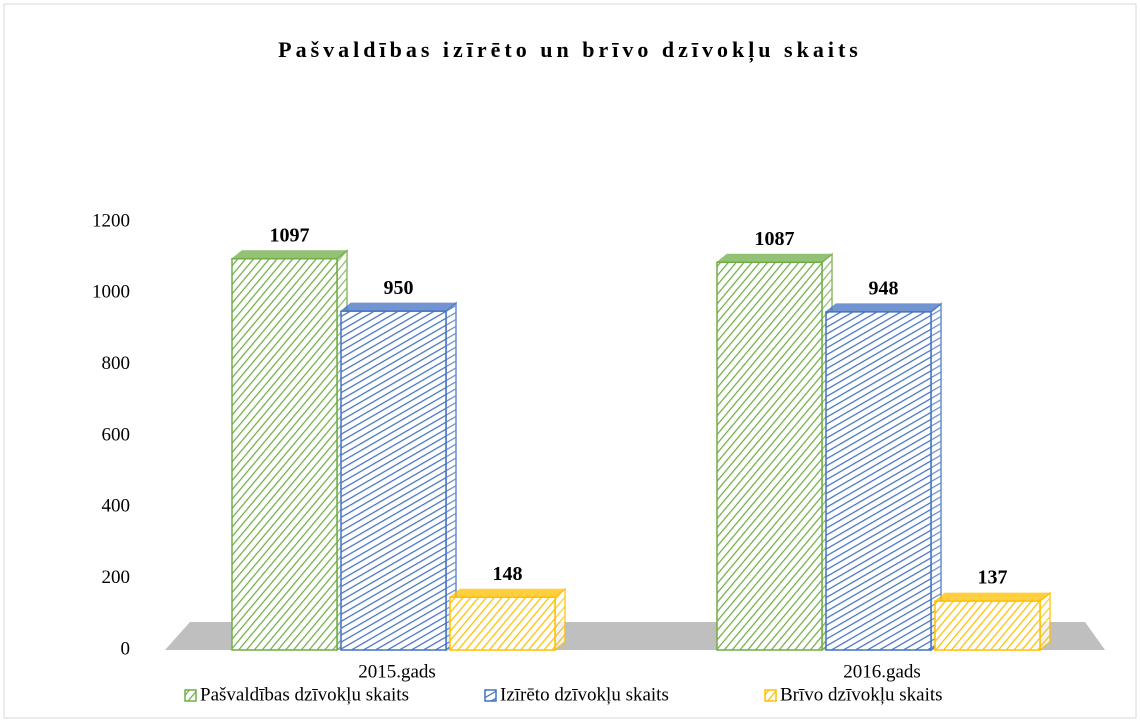  What do you see at coordinates (861, 694) in the screenshot?
I see `legend-label: Brīvo dzīvokļu skaits` at bounding box center [861, 694].